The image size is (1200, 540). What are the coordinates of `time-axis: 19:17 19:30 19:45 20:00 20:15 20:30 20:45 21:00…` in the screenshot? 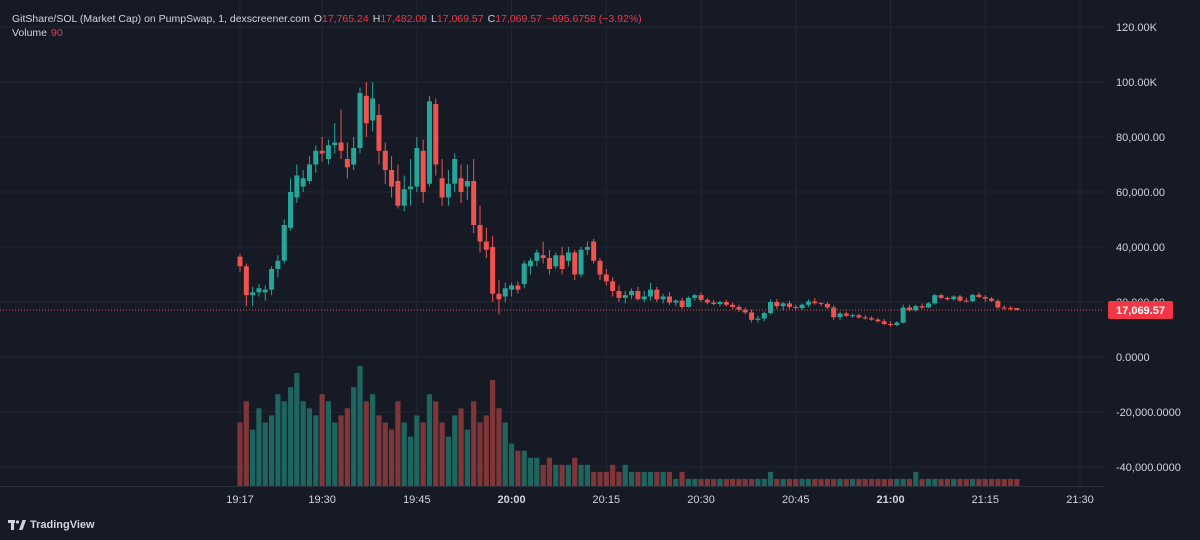 It's located at (552, 498).